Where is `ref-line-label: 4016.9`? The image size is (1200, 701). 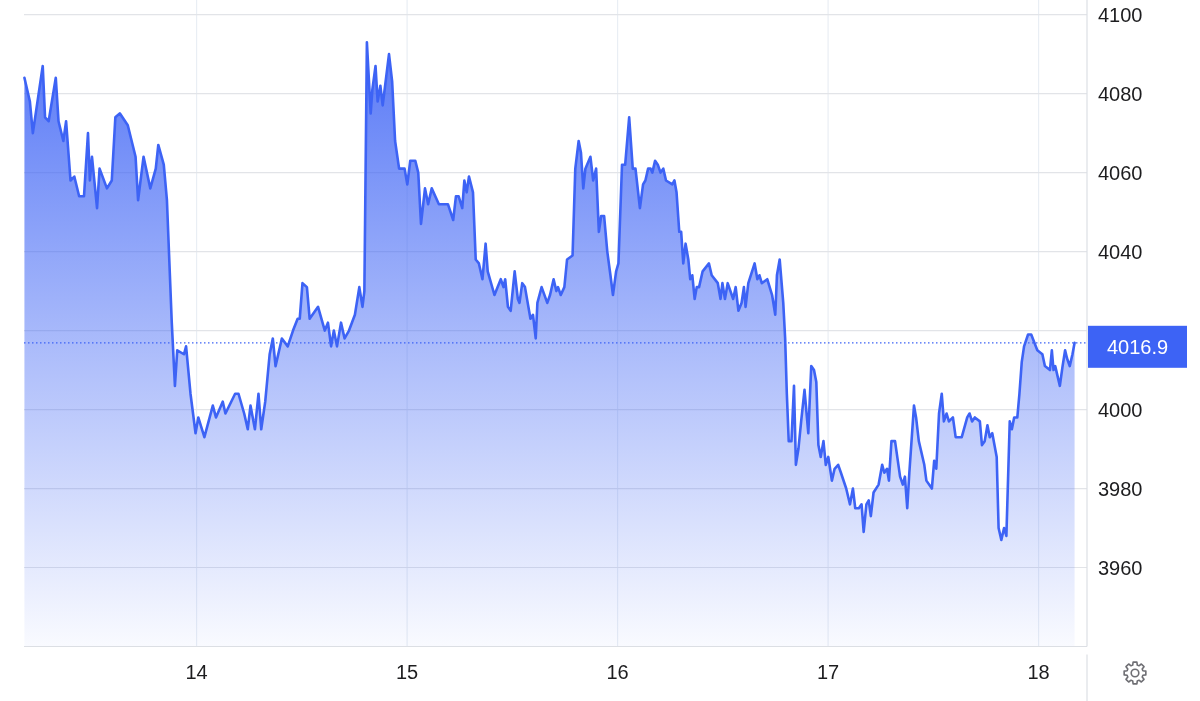 ref-line-label: 4016.9 is located at coordinates (1137, 347).